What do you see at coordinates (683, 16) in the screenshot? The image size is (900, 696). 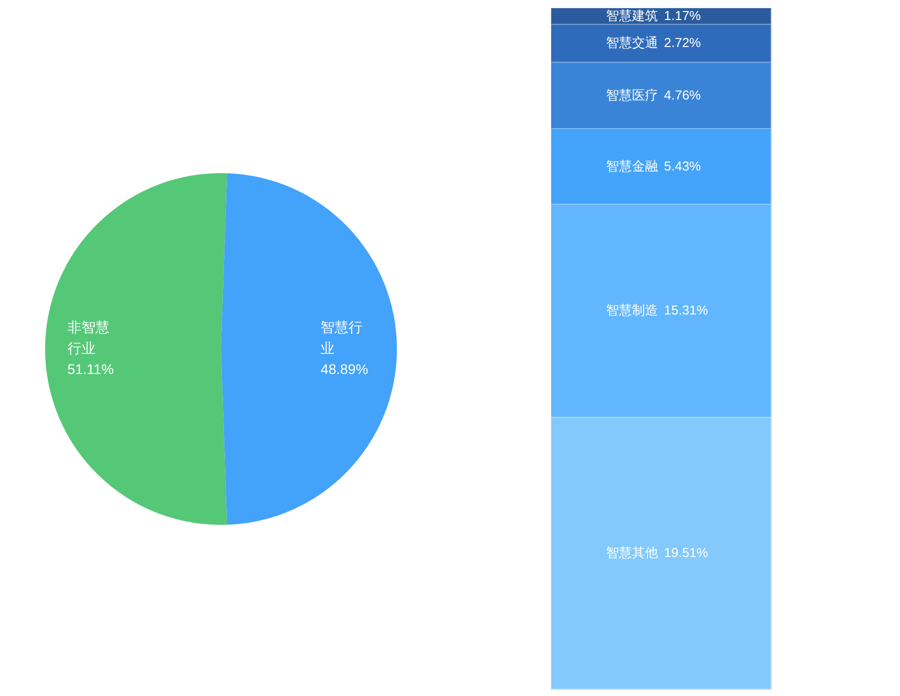 I see `data-label: 1.17%` at bounding box center [683, 16].